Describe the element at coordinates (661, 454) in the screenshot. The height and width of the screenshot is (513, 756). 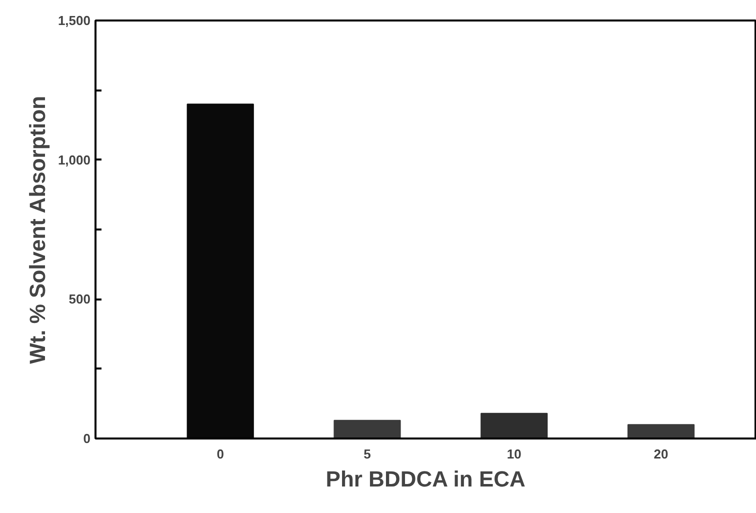
I see `x-tick-label: 20` at that location.